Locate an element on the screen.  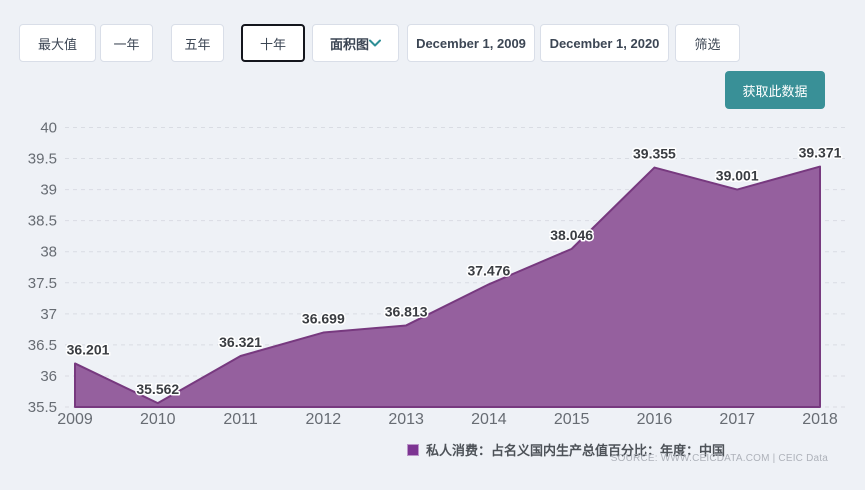
data-label: 36.699 is located at coordinates (323, 319).